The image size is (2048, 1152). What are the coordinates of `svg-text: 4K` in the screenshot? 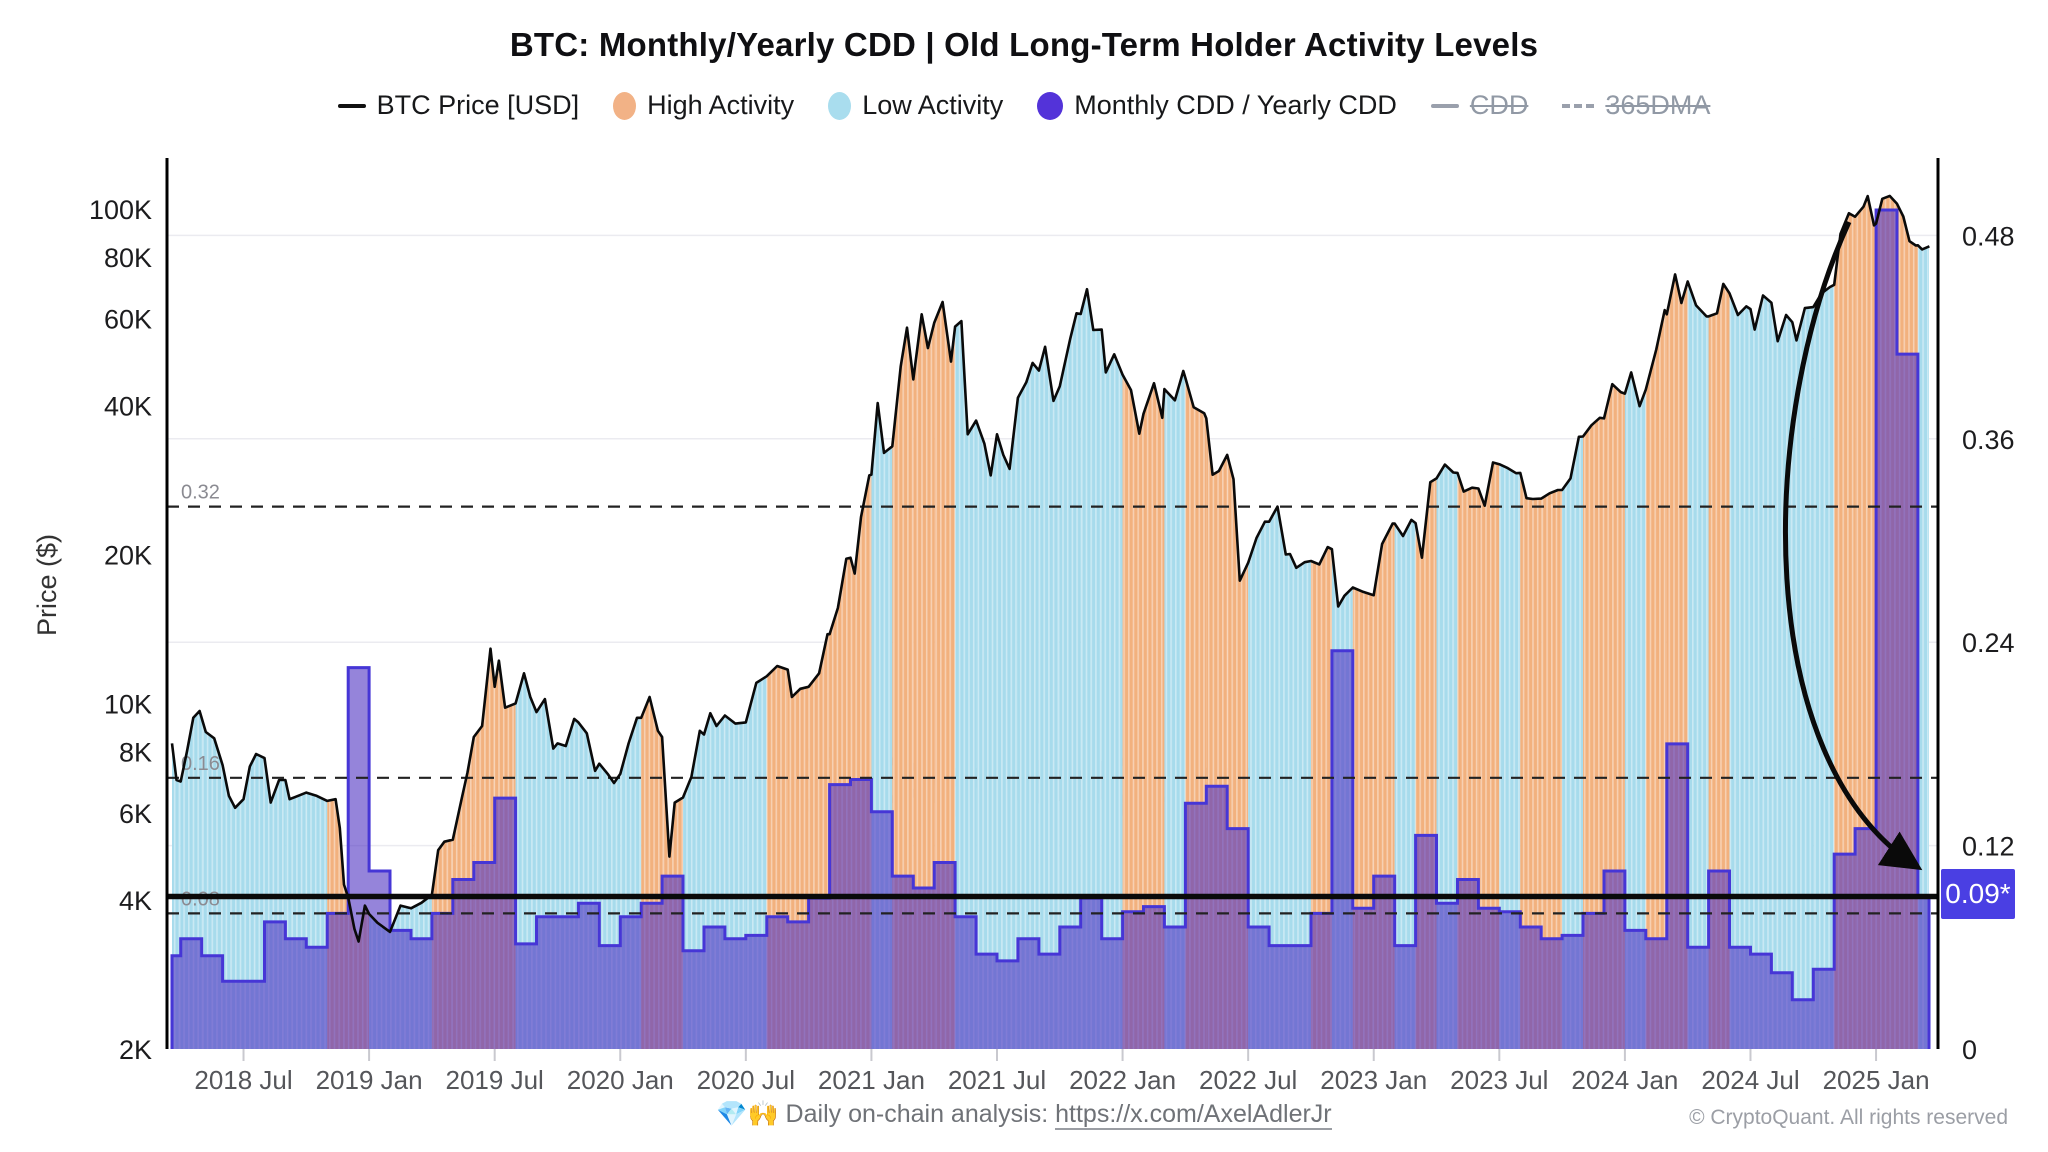 It's located at (135, 901).